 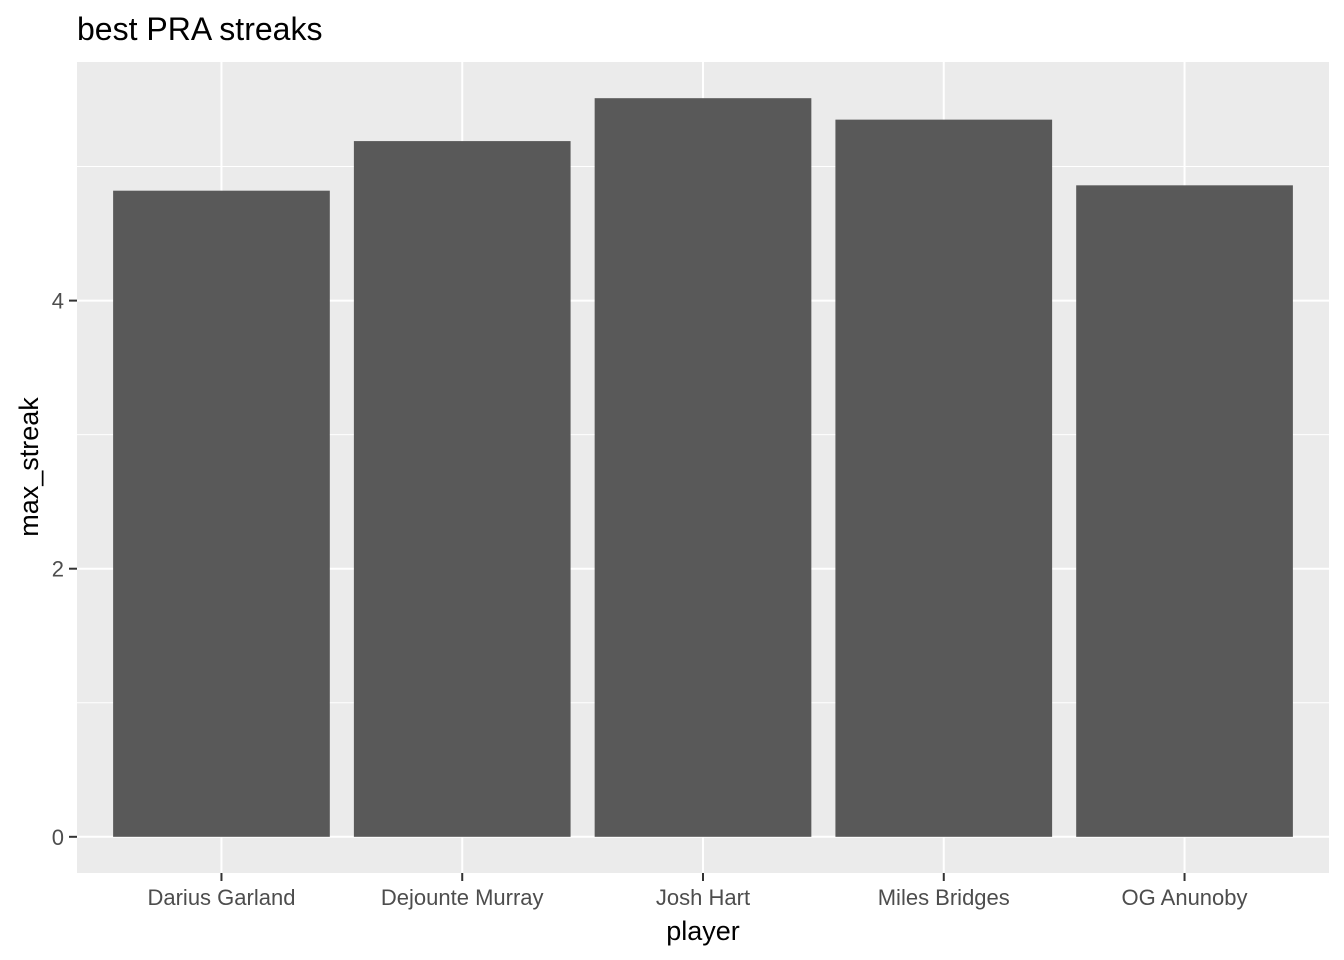 What do you see at coordinates (462, 897) in the screenshot?
I see `x-tick-label: Dejounte Murray` at bounding box center [462, 897].